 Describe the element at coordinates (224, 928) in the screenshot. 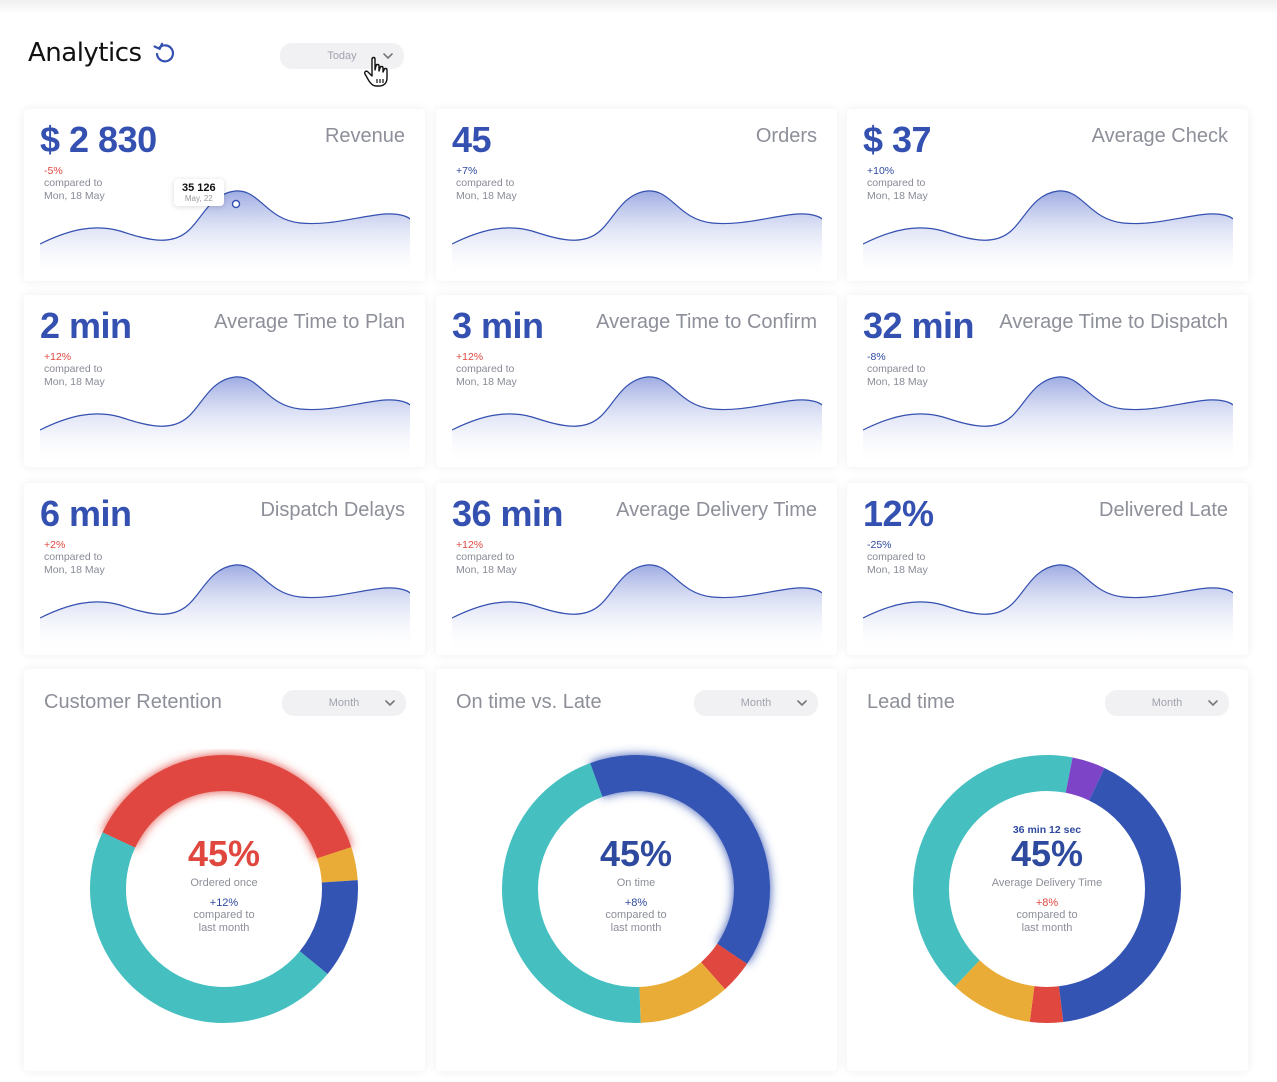

I see `donut-period: last month` at that location.